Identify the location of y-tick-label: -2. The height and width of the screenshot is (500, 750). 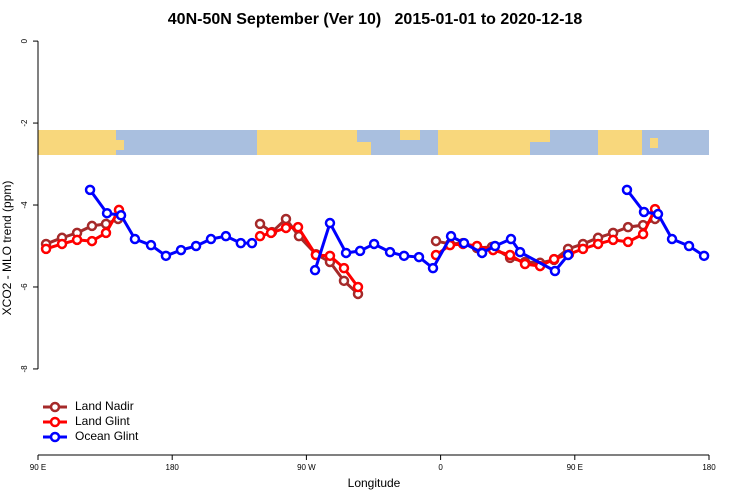
(24, 123).